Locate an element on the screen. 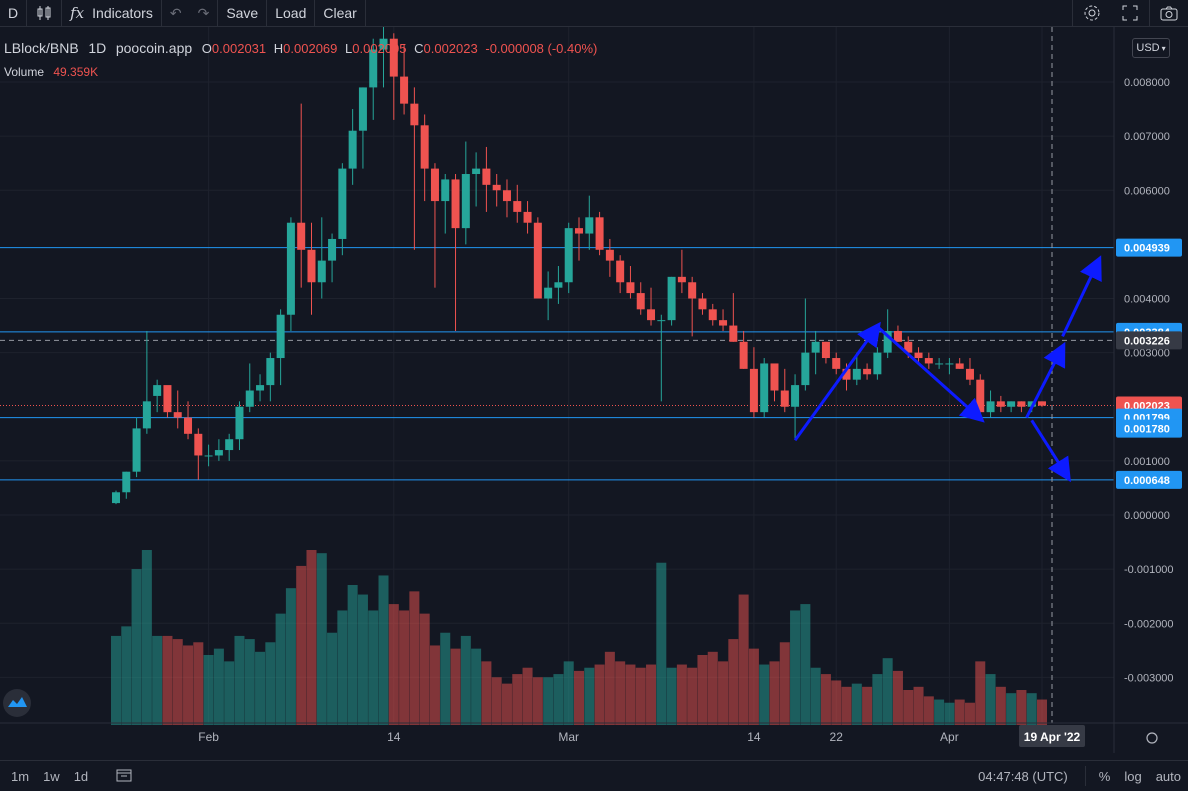 The height and width of the screenshot is (791, 1188). camera-icon is located at coordinates (1169, 13).